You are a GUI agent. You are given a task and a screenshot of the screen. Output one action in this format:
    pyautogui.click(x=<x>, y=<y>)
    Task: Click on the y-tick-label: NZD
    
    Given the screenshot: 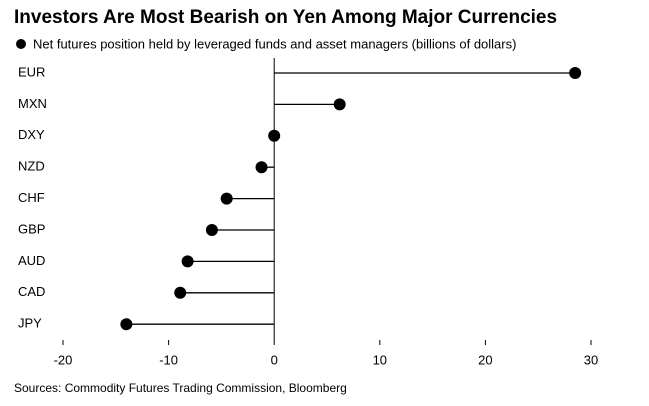 What is the action you would take?
    pyautogui.click(x=31, y=166)
    